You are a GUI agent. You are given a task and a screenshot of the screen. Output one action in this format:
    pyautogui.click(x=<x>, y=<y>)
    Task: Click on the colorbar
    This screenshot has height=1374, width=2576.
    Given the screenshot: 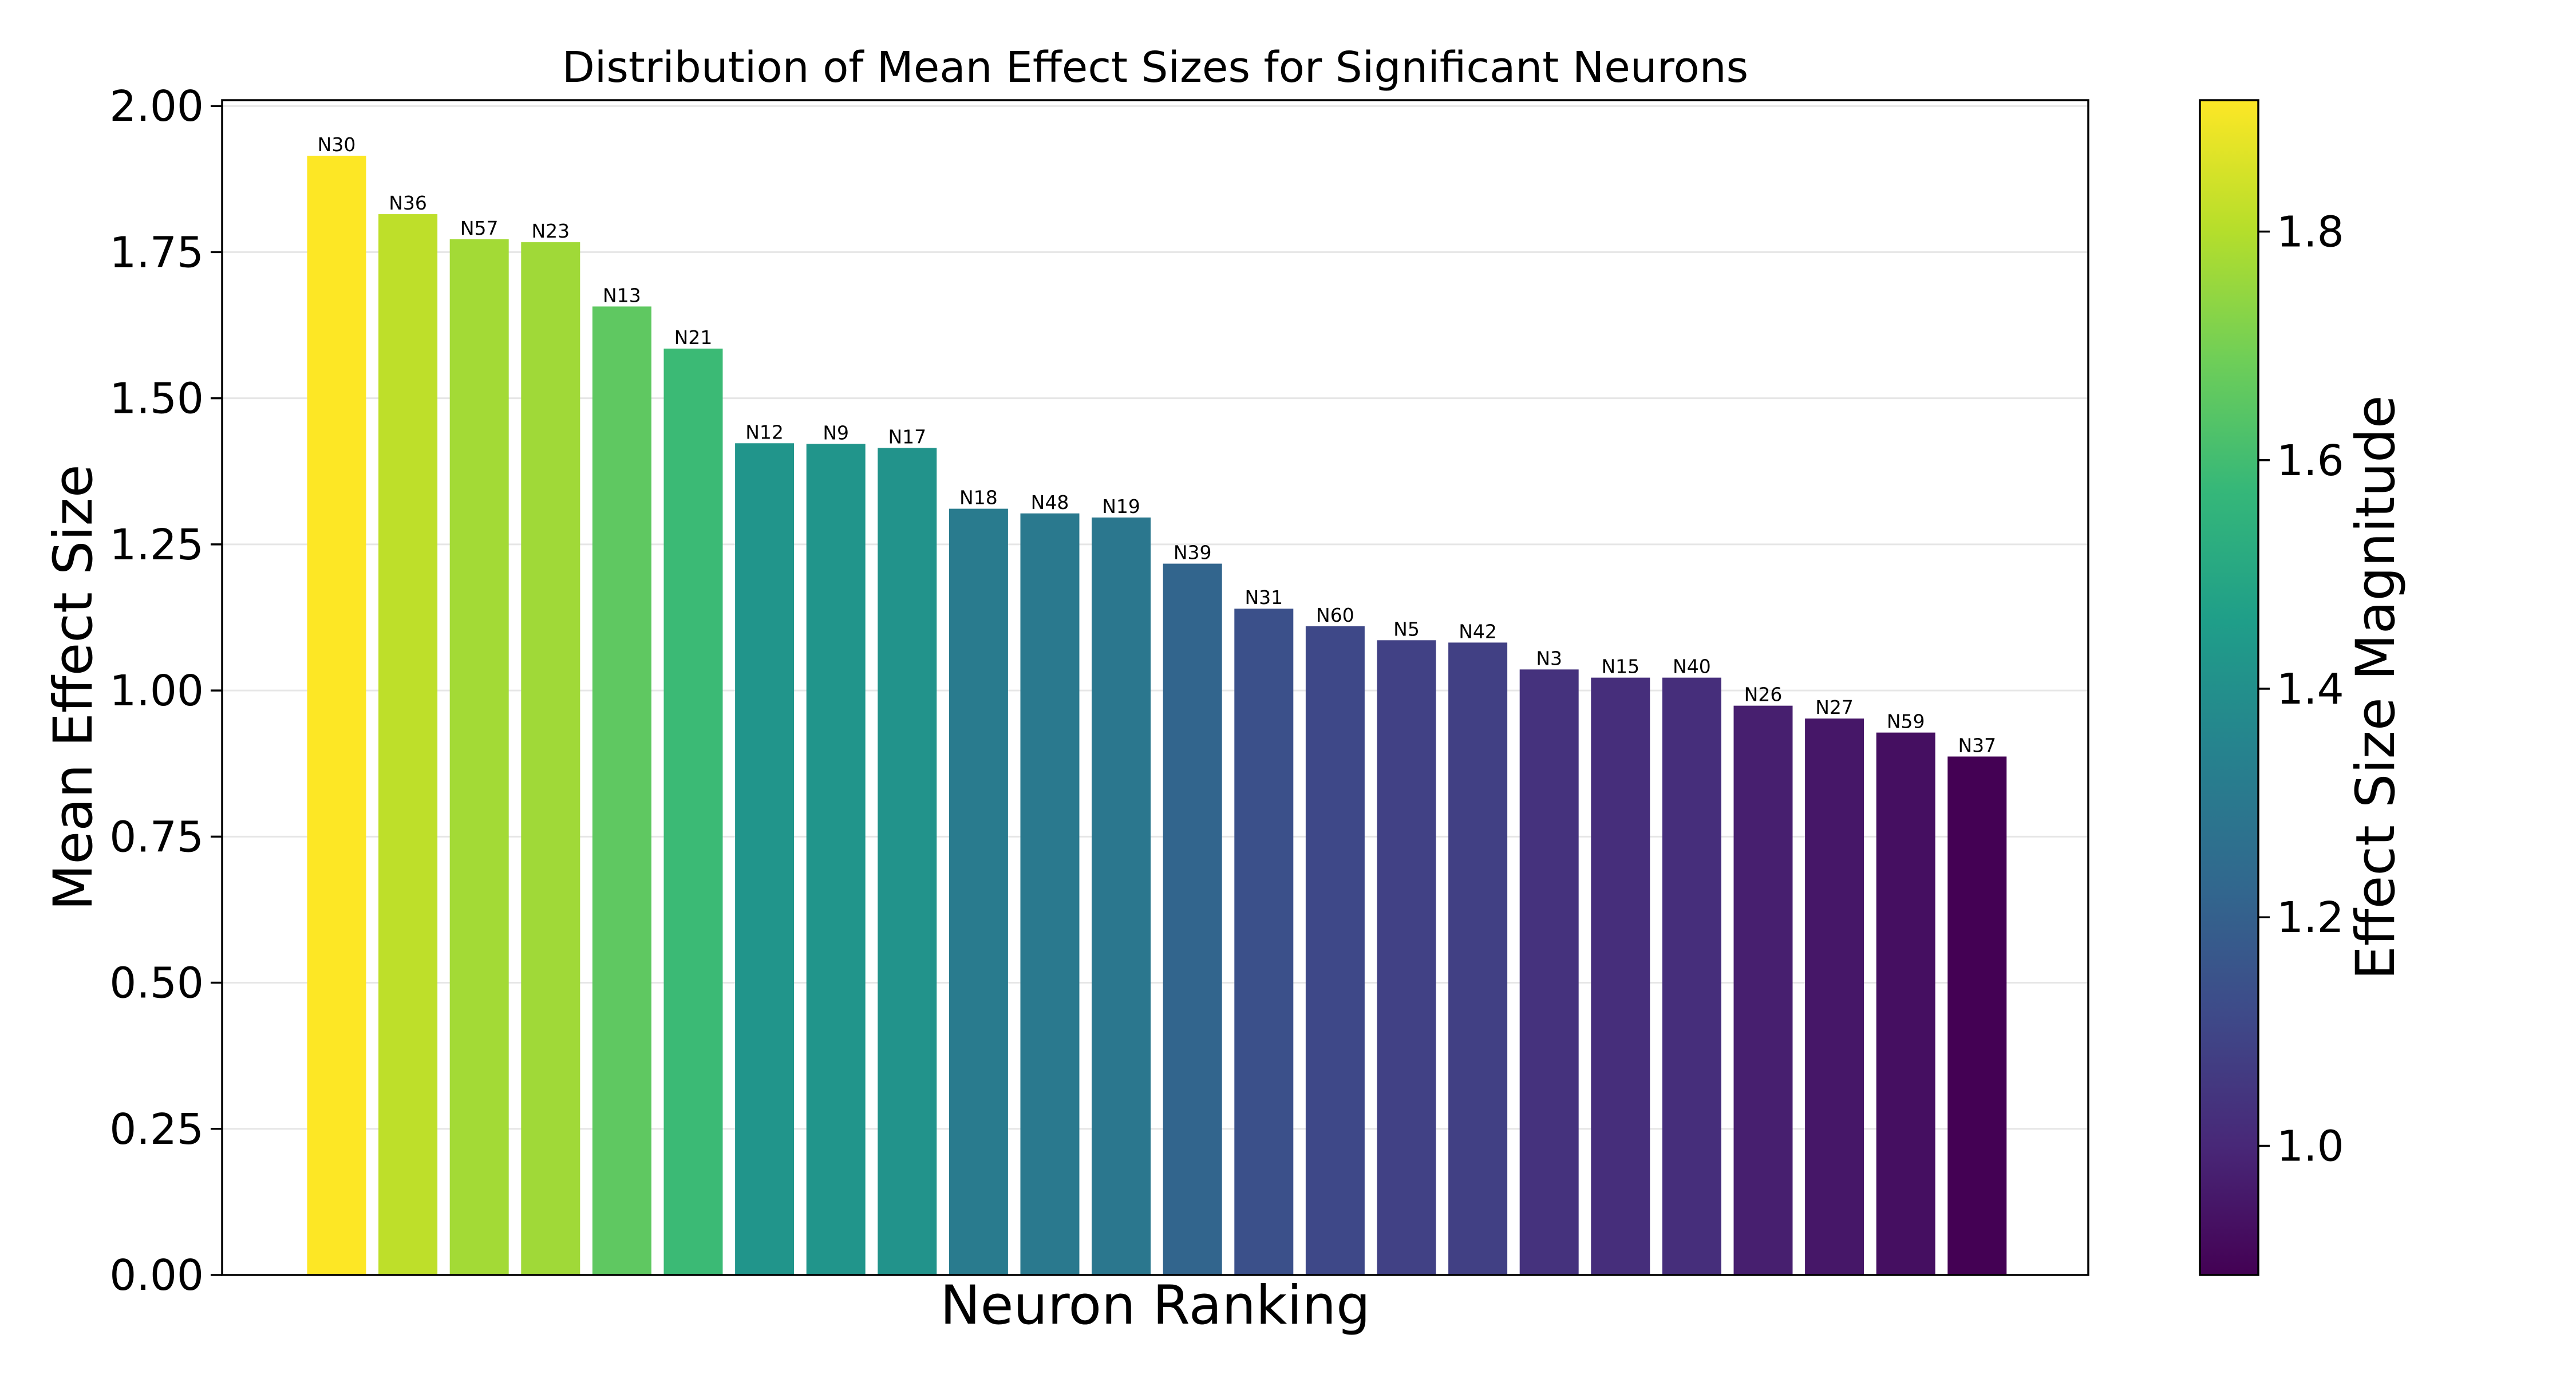 What is the action you would take?
    pyautogui.click(x=2229, y=687)
    